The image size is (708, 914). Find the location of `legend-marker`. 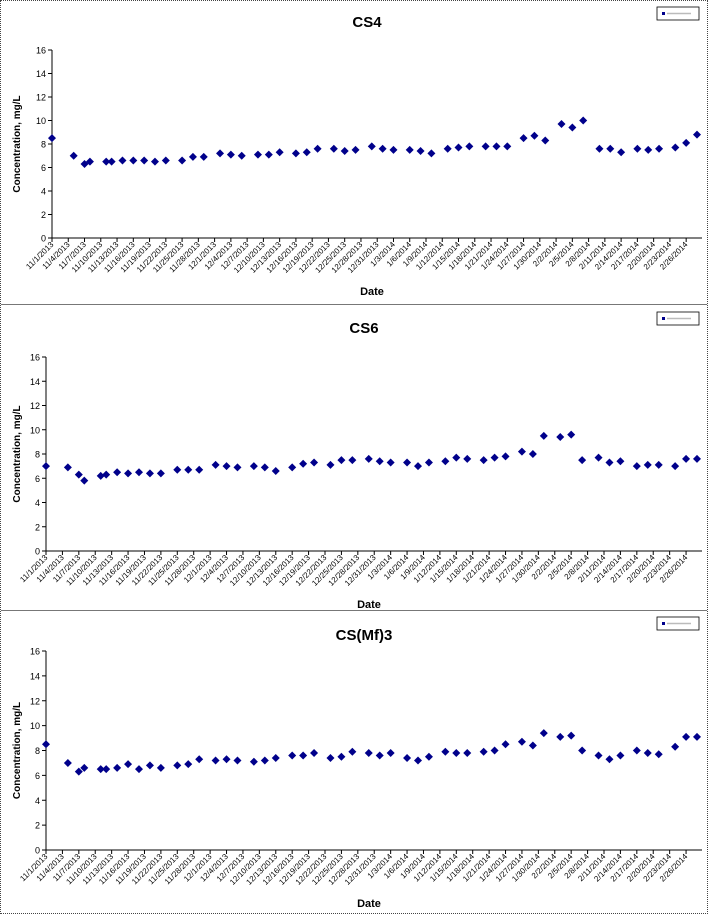

legend-marker is located at coordinates (663, 13).